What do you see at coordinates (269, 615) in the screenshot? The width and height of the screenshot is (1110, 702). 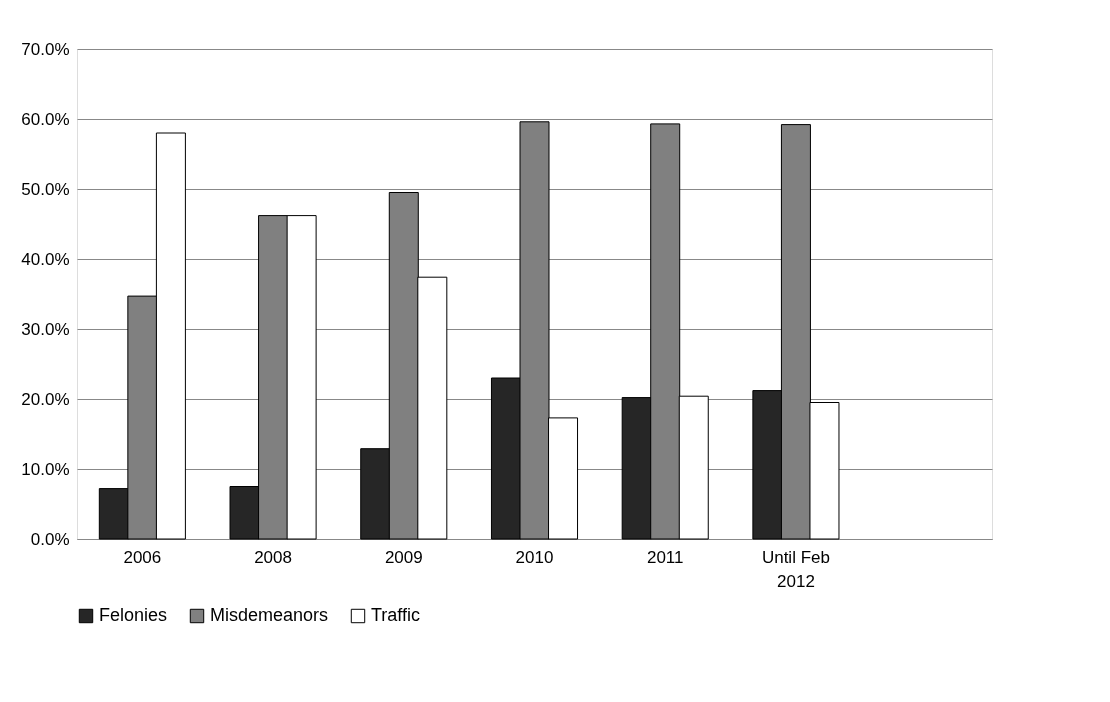 I see `legend-label: Misdemeanors` at bounding box center [269, 615].